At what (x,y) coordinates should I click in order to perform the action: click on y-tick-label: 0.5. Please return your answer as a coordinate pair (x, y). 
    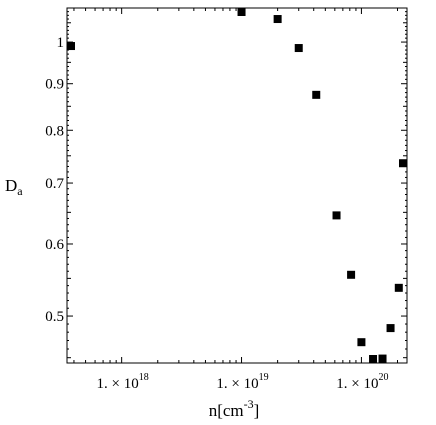
    Looking at the image, I should click on (54, 317).